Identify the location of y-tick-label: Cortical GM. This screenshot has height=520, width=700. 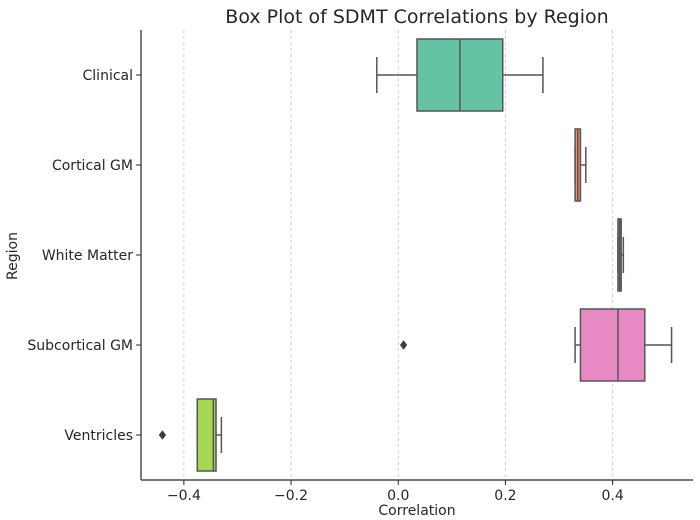
(92, 166).